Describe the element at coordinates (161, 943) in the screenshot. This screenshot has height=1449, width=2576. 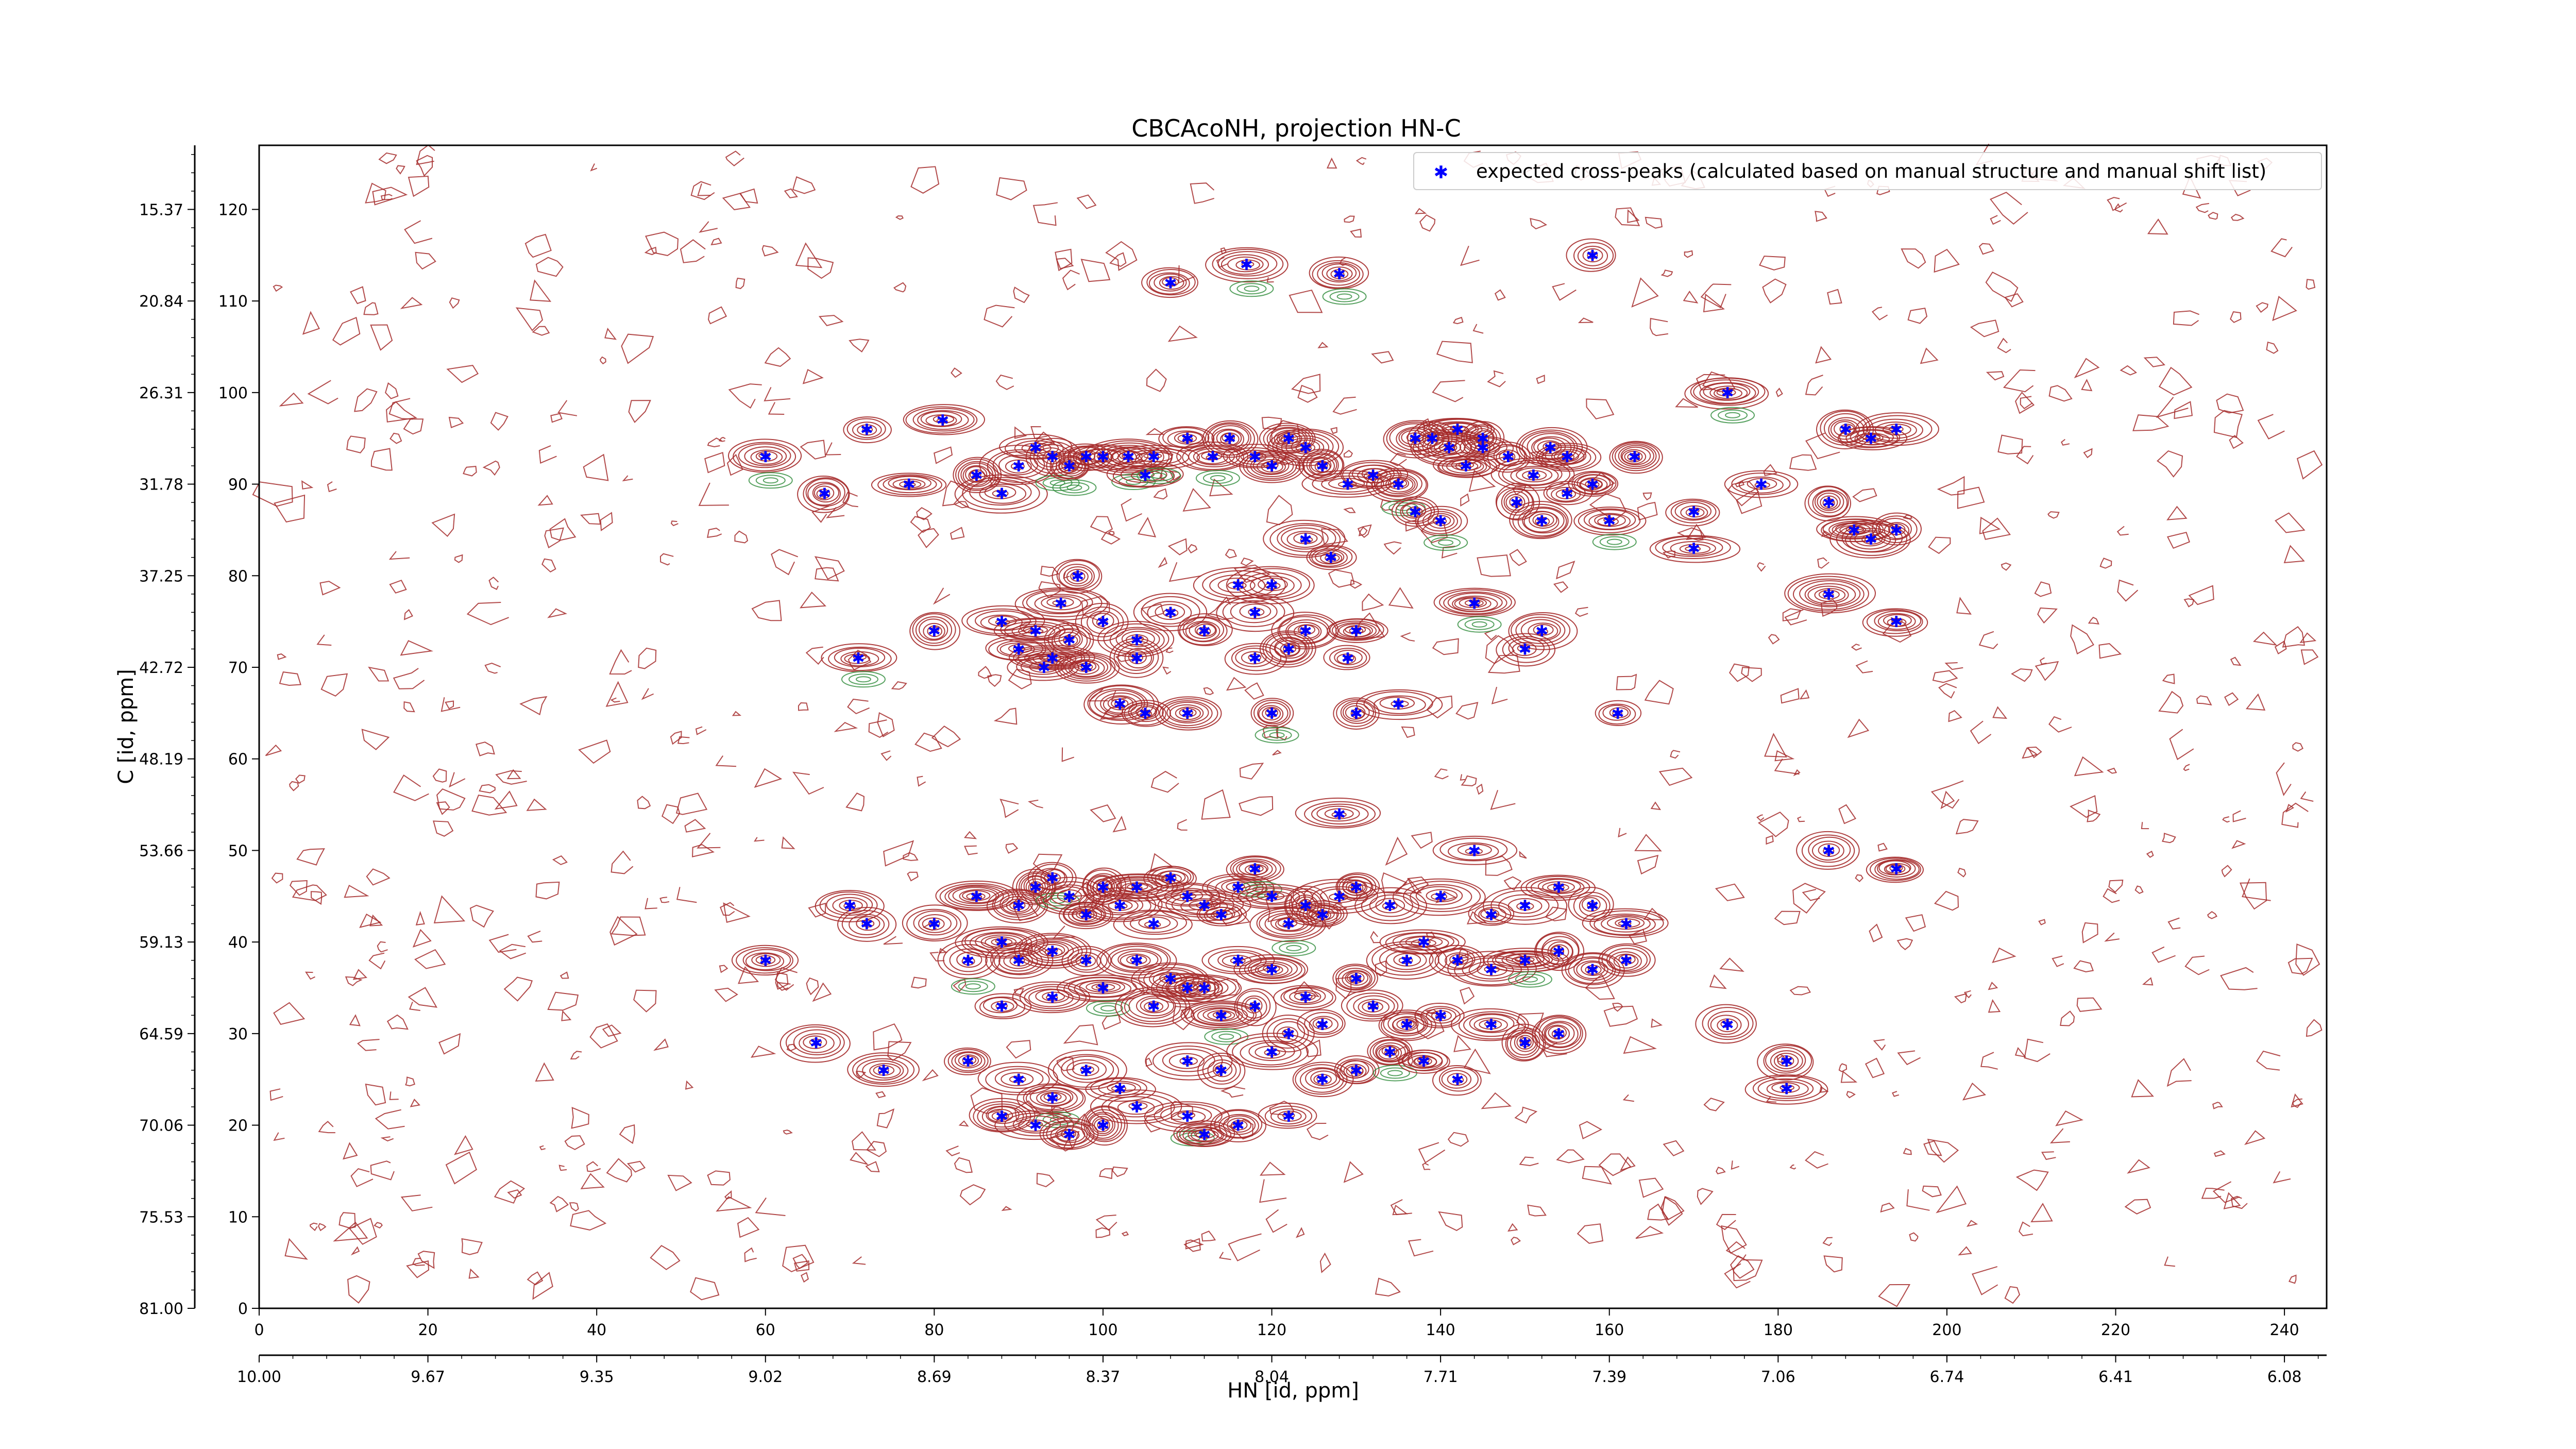
I see `y-ppm-tick-label: 59.13` at that location.